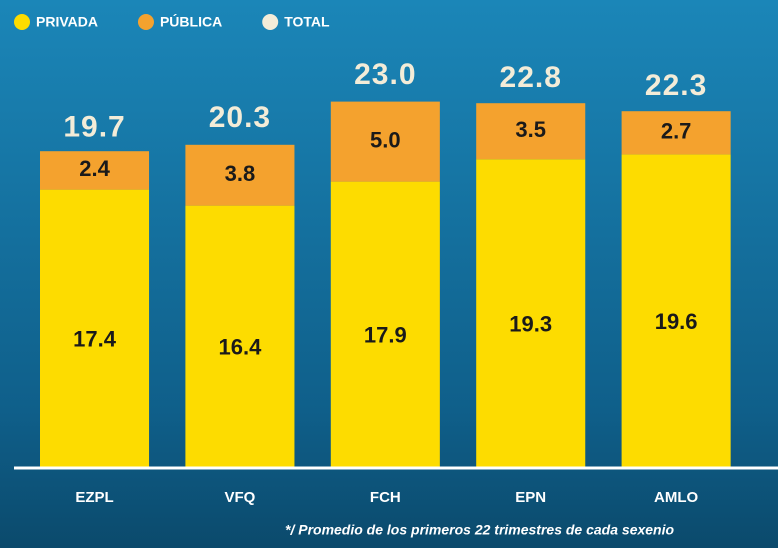  Describe the element at coordinates (95, 339) in the screenshot. I see `segment-label: 17.4` at that location.